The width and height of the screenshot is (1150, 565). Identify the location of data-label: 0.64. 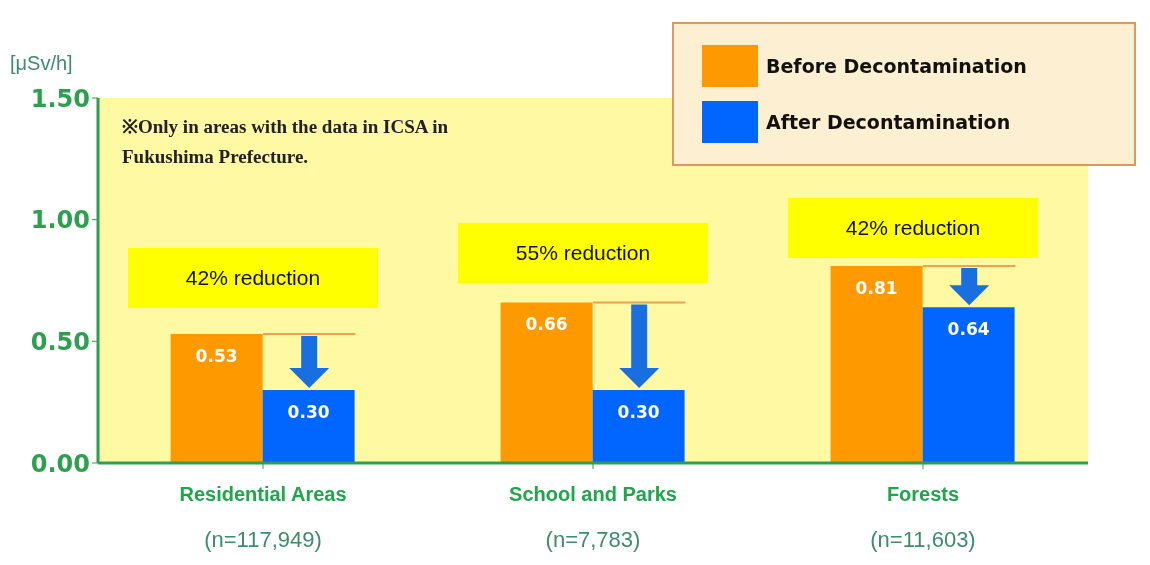
(968, 329).